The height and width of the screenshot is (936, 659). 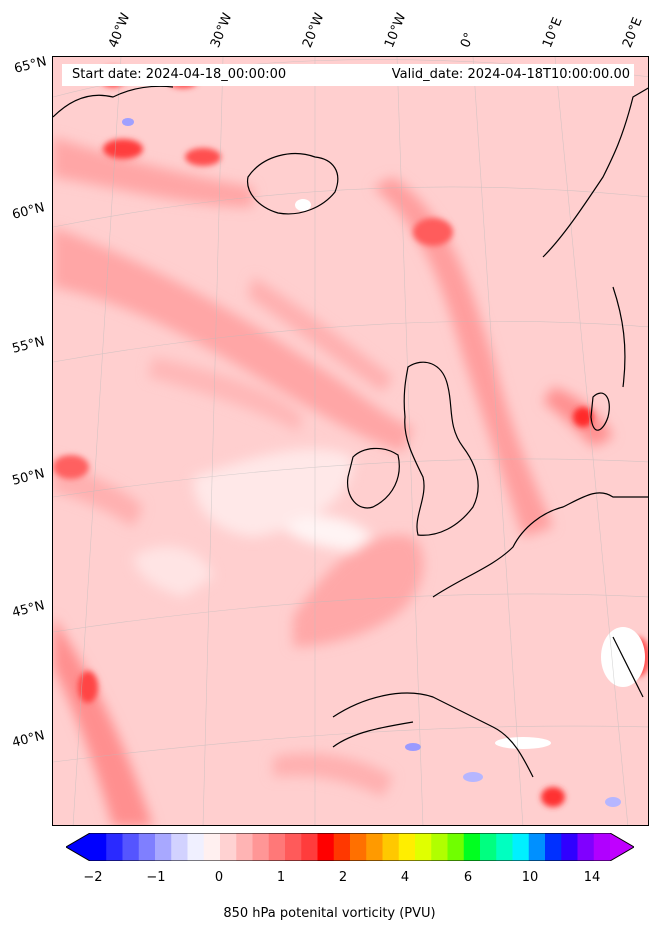 What do you see at coordinates (633, 32) in the screenshot?
I see `longitude-label-20e: 20°E` at bounding box center [633, 32].